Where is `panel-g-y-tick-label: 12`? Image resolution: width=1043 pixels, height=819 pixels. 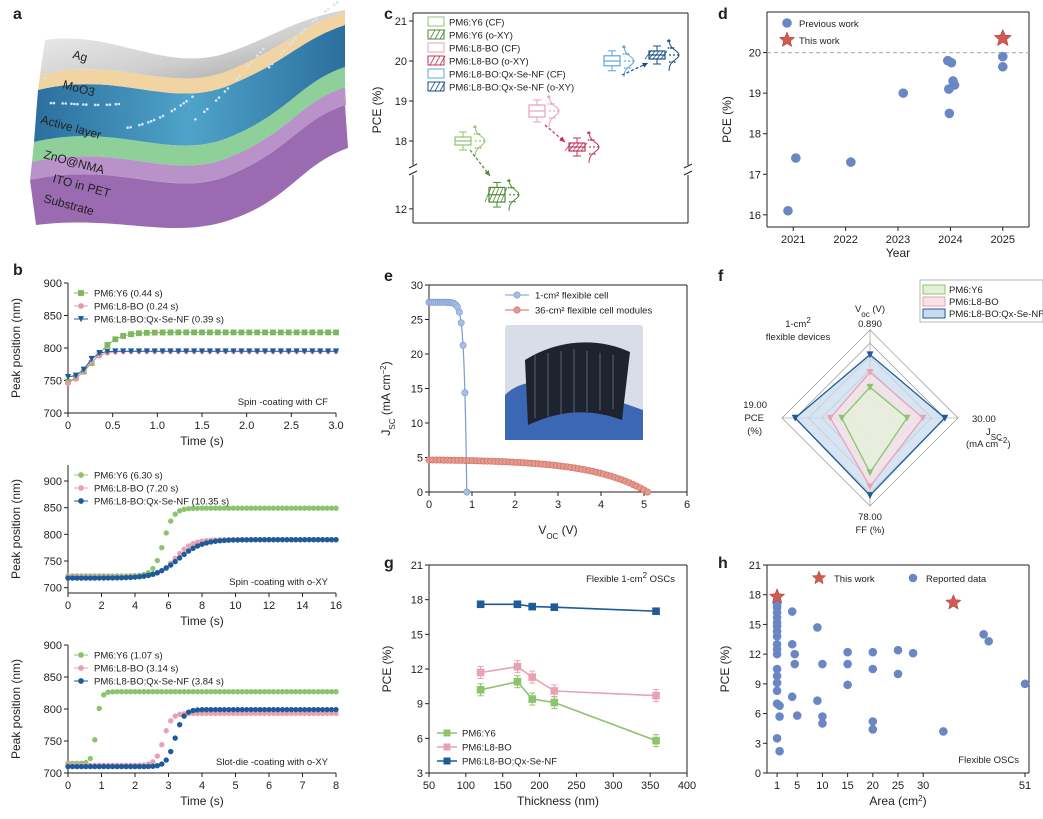 panel-g-y-tick-label: 12 is located at coordinates (417, 670).